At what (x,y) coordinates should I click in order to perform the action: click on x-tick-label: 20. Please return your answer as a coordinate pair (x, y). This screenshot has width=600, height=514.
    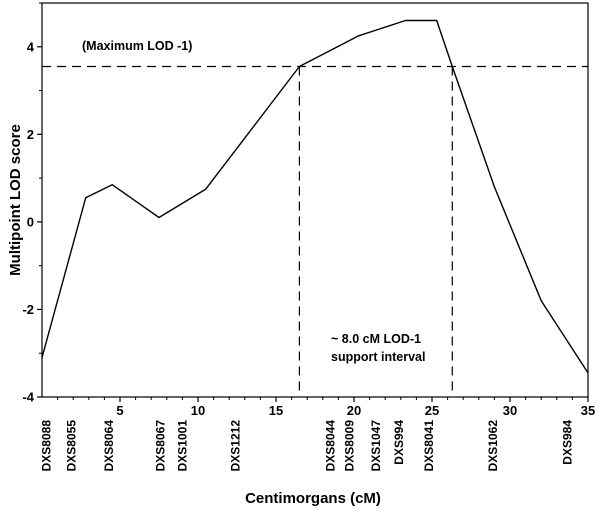
    Looking at the image, I should click on (354, 410).